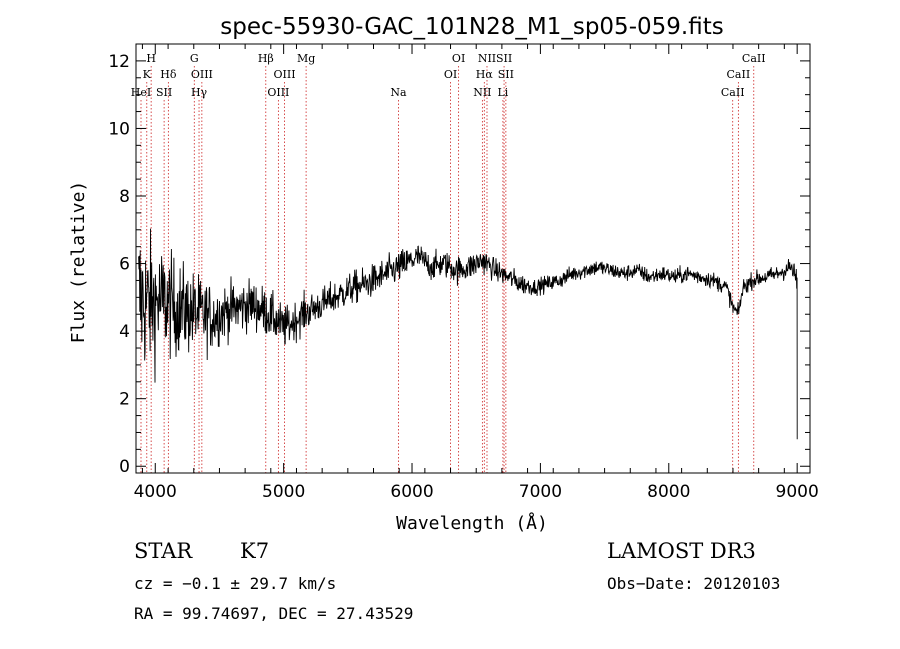 Image resolution: width=900 pixels, height=649 pixels. Describe the element at coordinates (693, 583) in the screenshot. I see `obs-date-text: Obs−Date: 20120103` at that location.